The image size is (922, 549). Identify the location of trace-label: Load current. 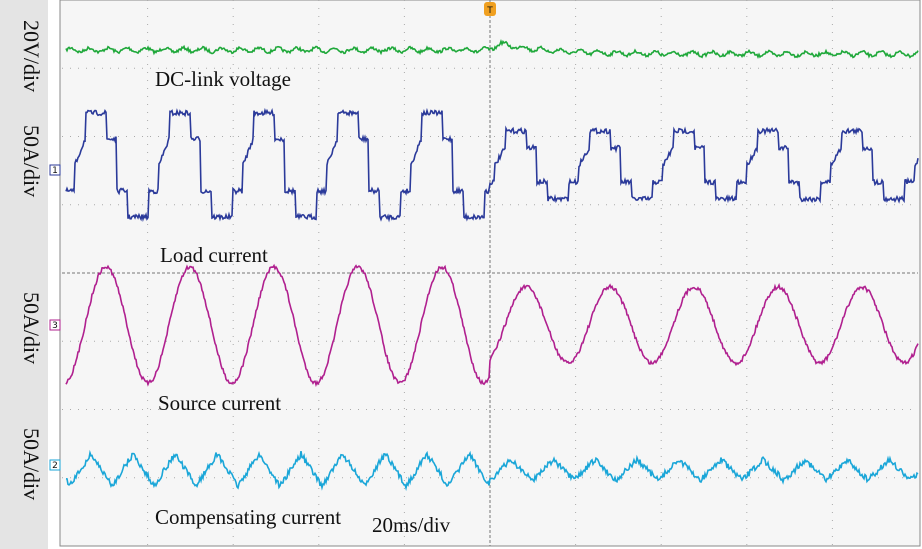
(214, 255).